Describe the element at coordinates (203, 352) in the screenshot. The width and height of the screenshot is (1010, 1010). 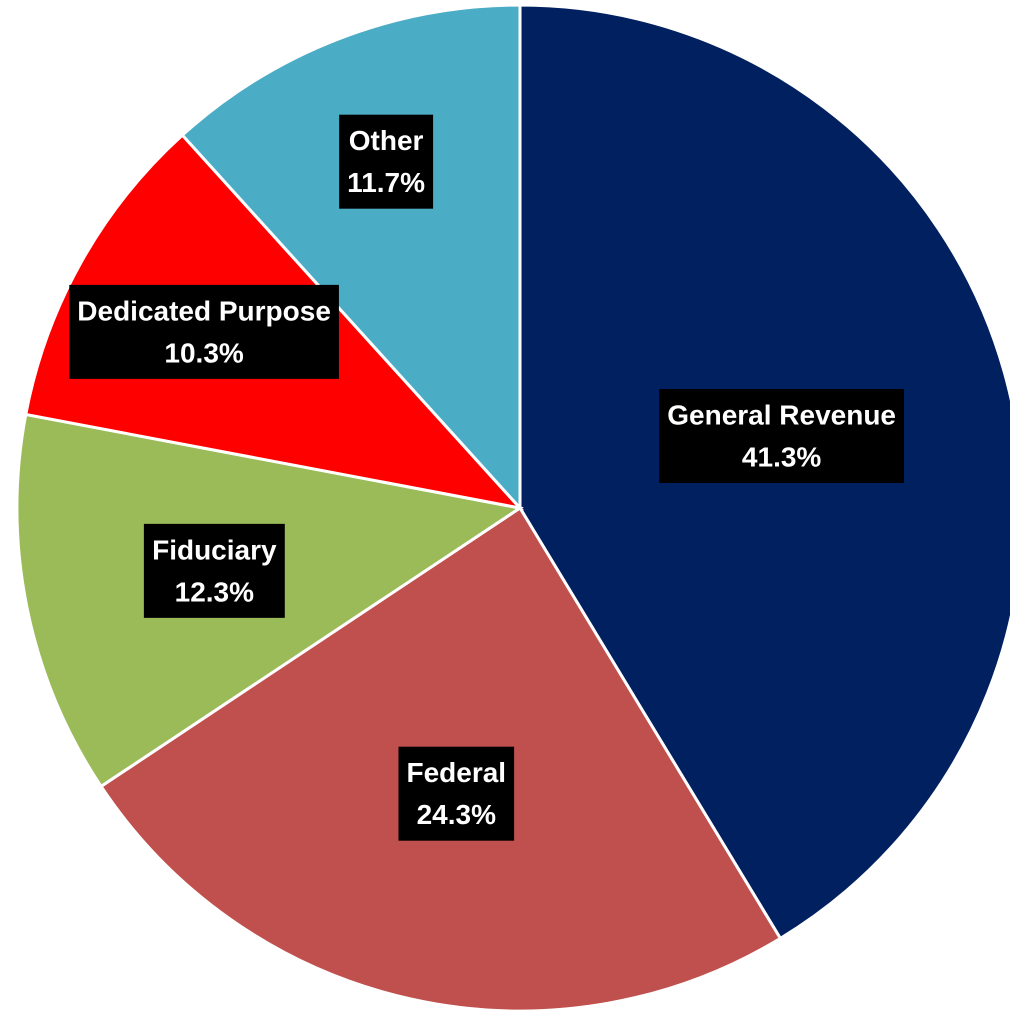
I see `label-value: 10.3%` at that location.